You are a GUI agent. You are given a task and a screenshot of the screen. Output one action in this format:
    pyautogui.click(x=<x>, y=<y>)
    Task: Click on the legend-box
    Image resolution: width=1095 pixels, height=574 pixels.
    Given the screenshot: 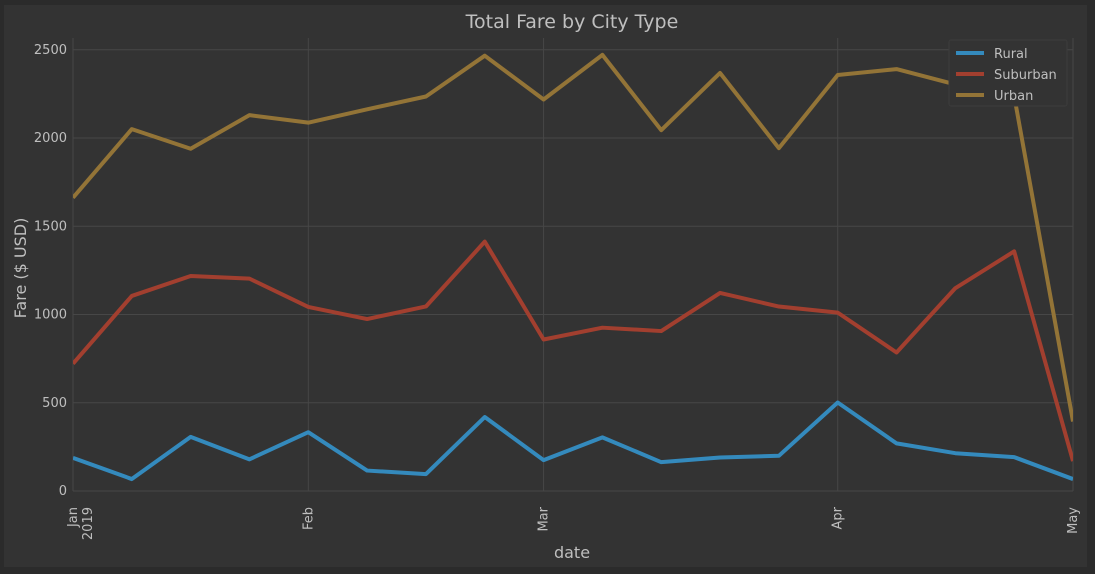 What is the action you would take?
    pyautogui.click(x=1008, y=73)
    